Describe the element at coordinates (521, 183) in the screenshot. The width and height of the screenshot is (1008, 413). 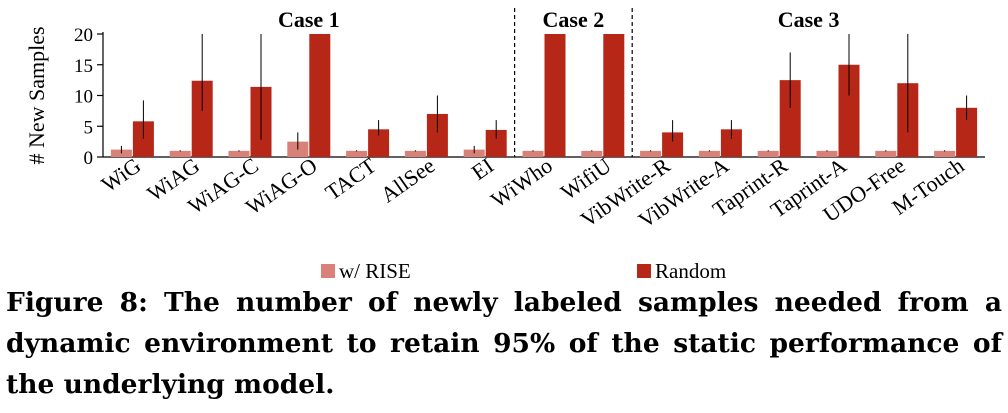
I see `category-label: WiWho` at that location.